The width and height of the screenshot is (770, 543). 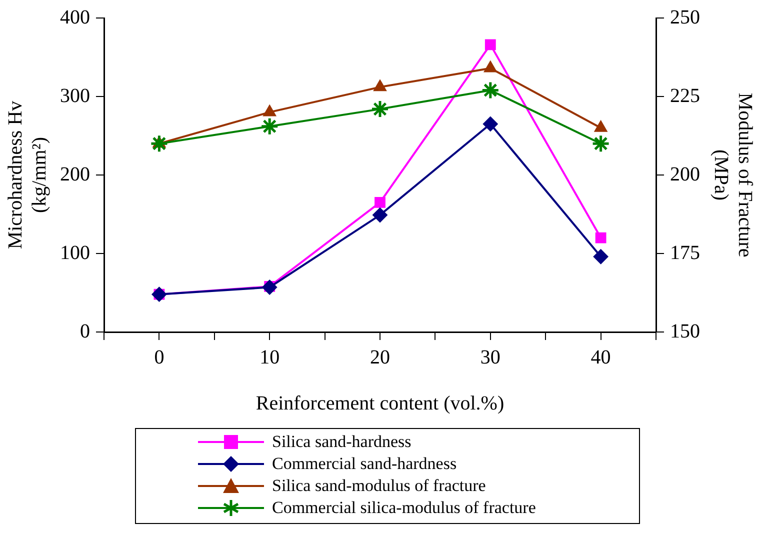 I want to click on y-tick-label: 400, so click(x=75, y=17).